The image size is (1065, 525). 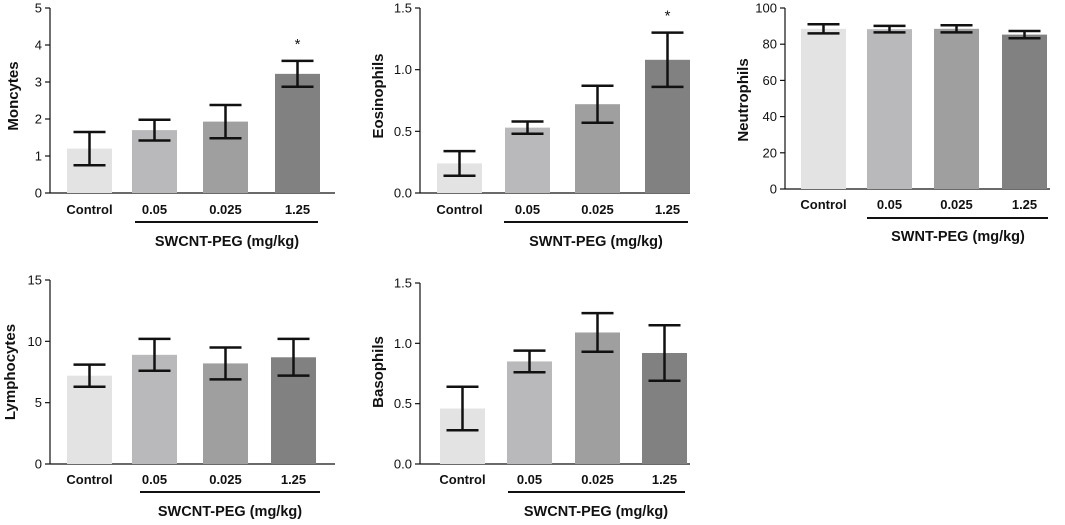 What do you see at coordinates (35, 341) in the screenshot?
I see `y-tick-label: 10` at bounding box center [35, 341].